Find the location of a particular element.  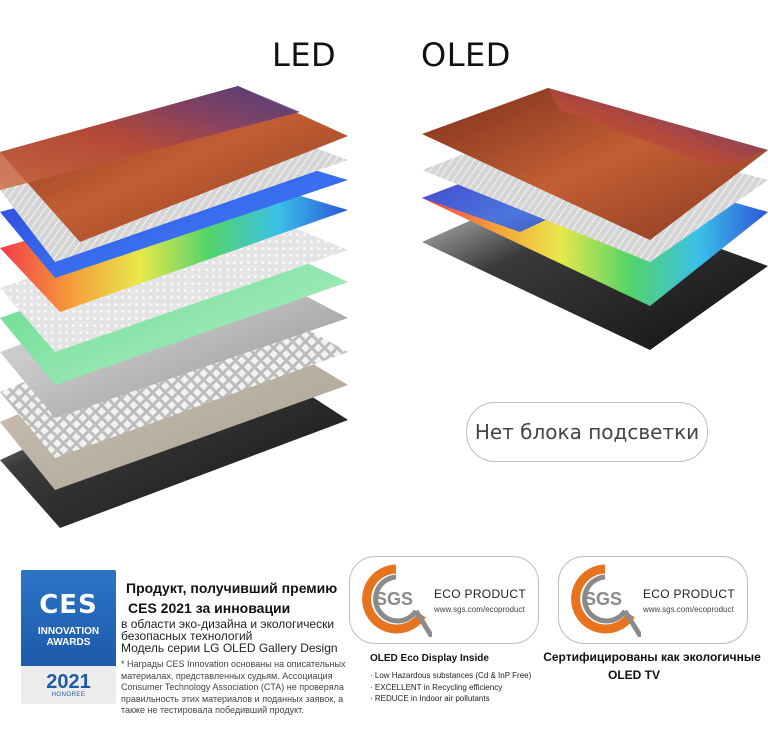

oled-title: OLED is located at coordinates (466, 55).